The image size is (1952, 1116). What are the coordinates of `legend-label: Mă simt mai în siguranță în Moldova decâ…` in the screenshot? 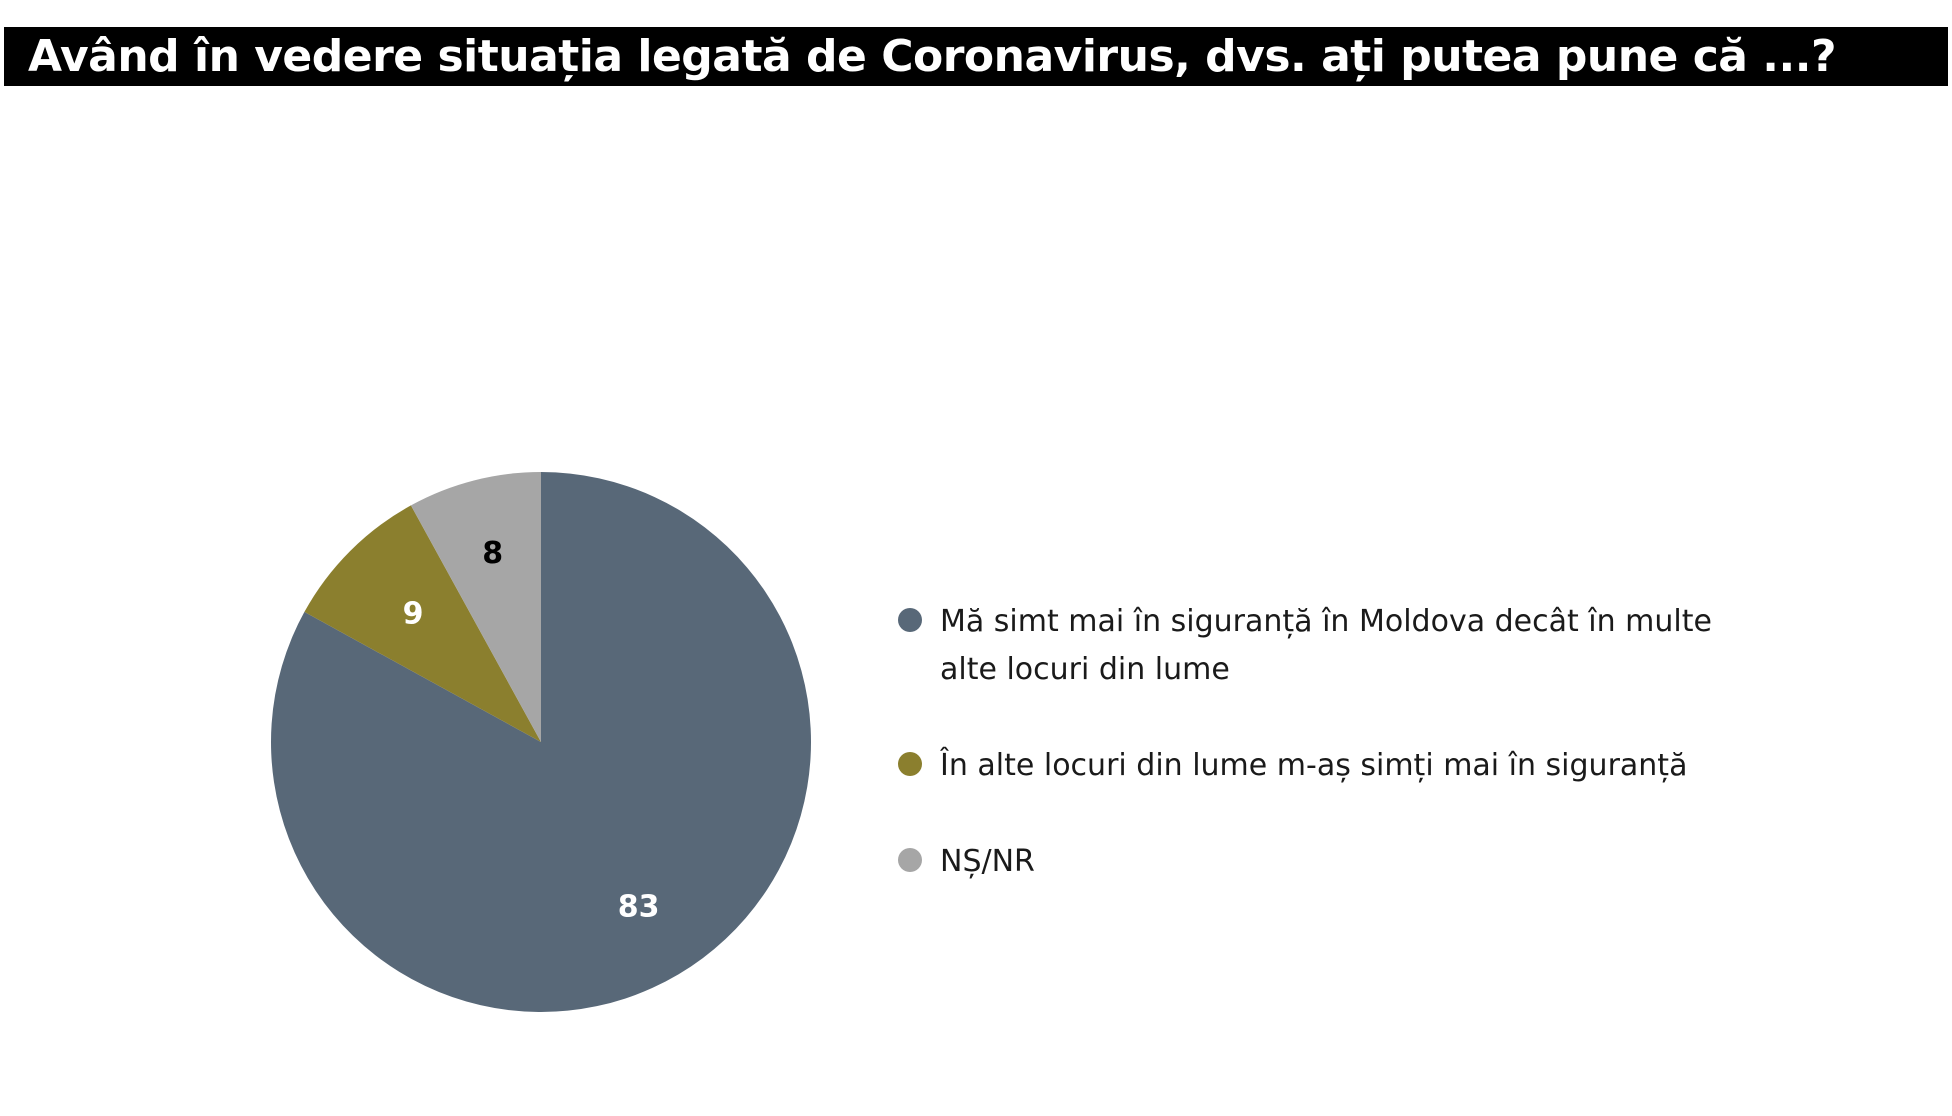 It's located at (1326, 645).